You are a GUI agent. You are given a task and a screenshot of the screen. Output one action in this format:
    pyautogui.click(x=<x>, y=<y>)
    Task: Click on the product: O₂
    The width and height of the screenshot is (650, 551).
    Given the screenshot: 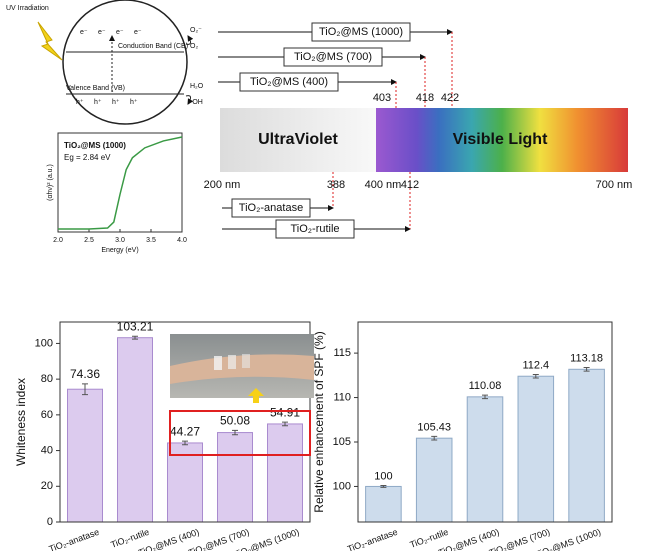 What is the action you would take?
    pyautogui.click(x=194, y=46)
    